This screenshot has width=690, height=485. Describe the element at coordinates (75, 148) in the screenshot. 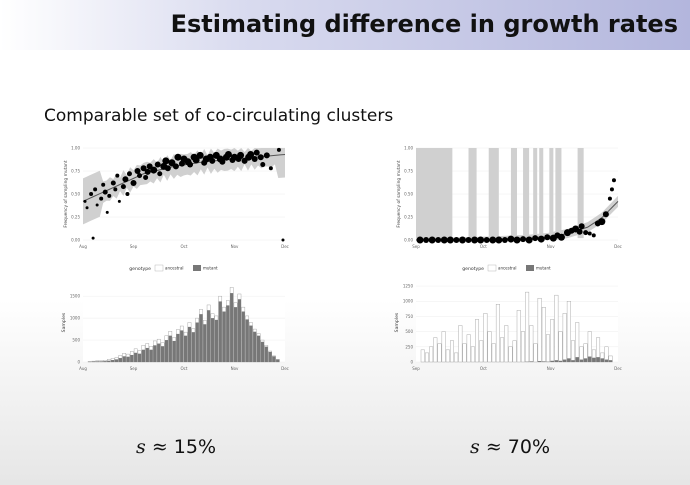

I see `left-scatter-ytick-label: 1.00` at that location.